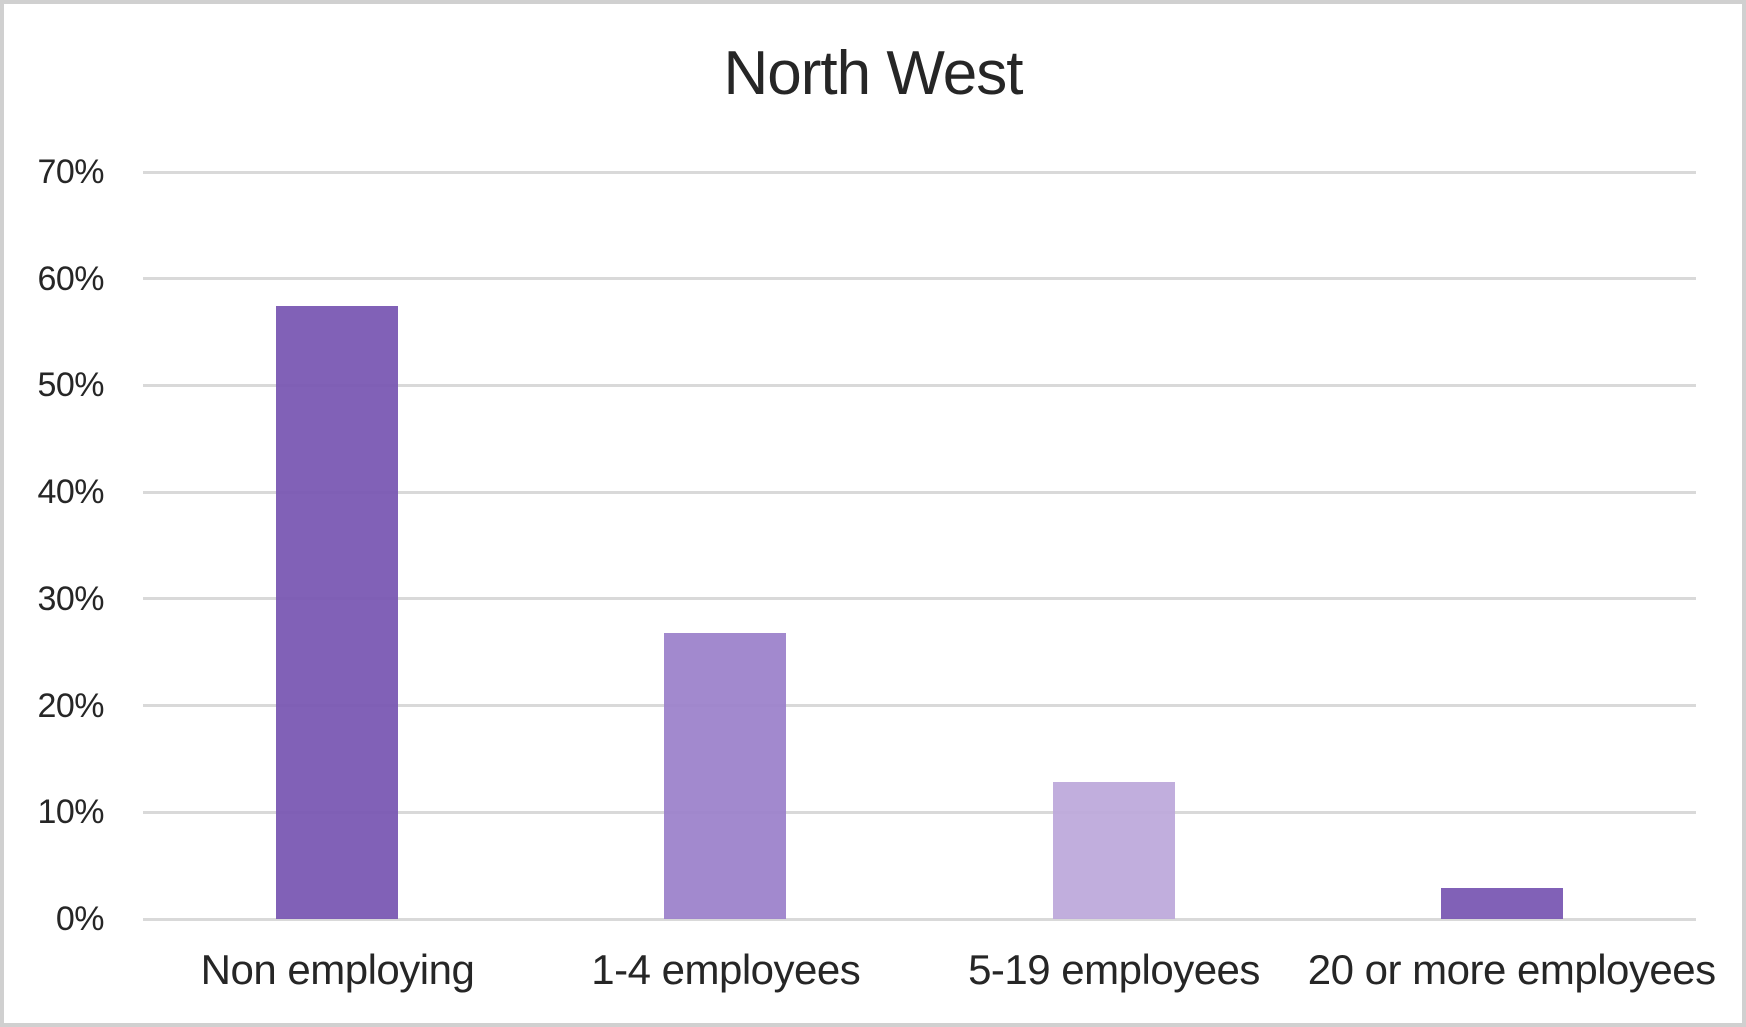 This screenshot has height=1027, width=1746. Describe the element at coordinates (337, 969) in the screenshot. I see `x-axis-category-label: Non employing` at that location.